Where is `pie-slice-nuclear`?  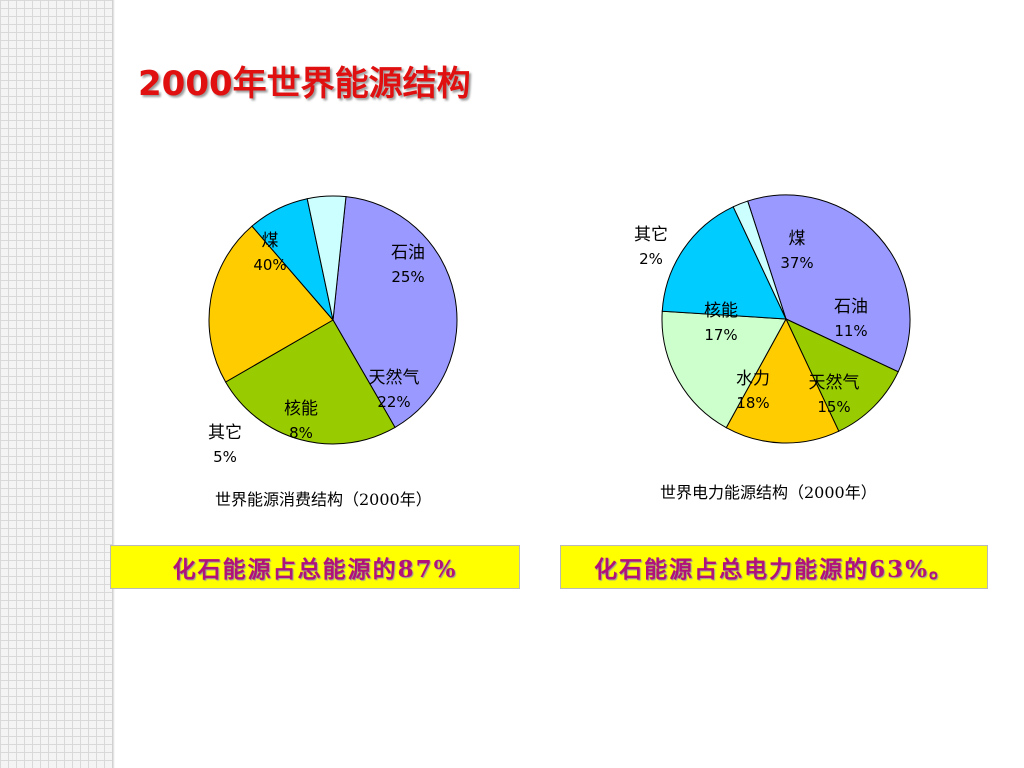
pie-slice-nuclear is located at coordinates (724, 263).